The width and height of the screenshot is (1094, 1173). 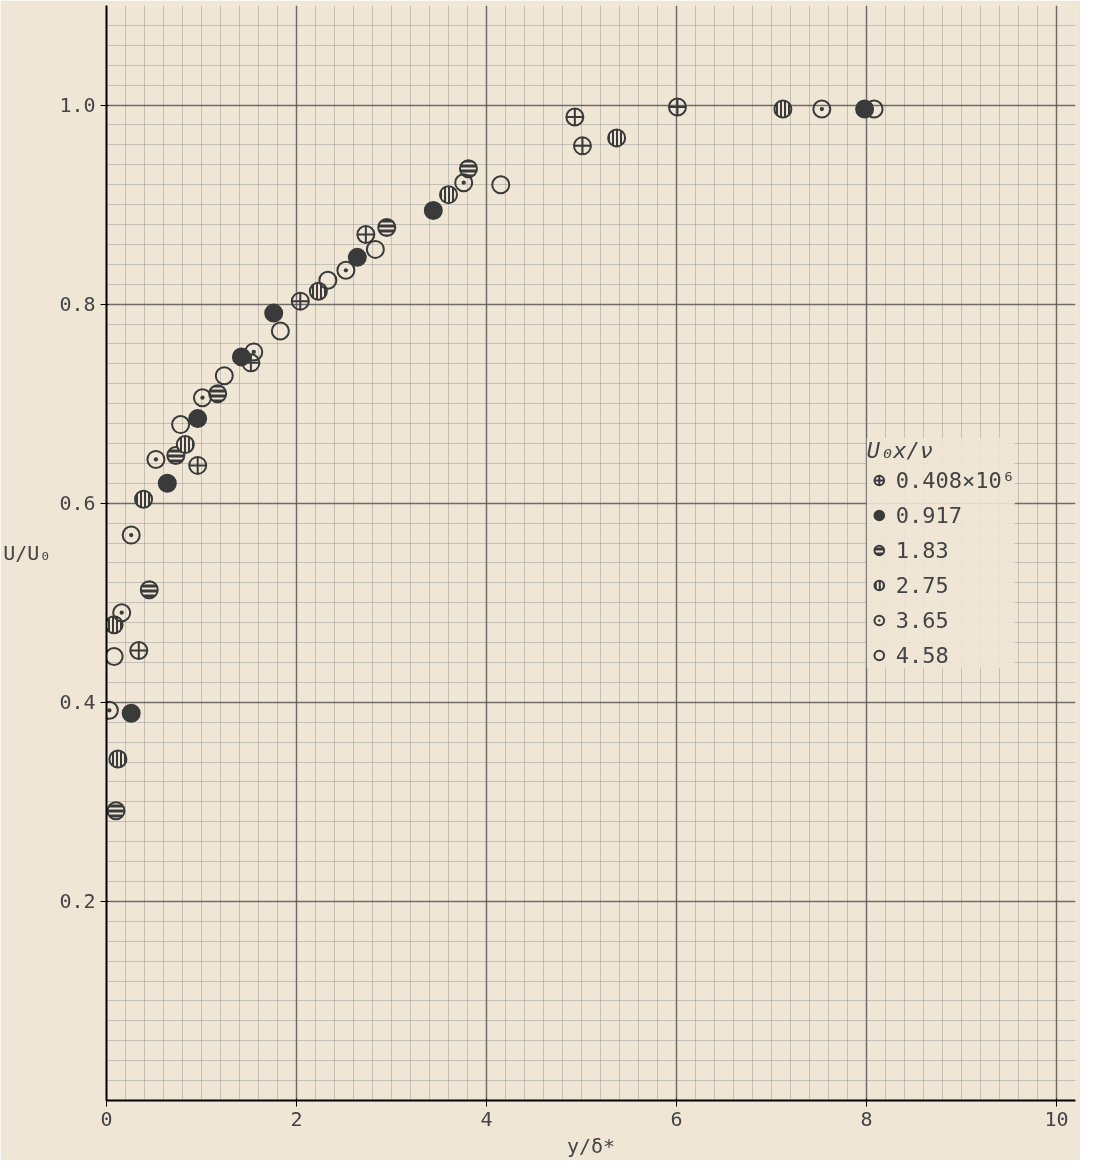 I want to click on y-tick-label: 0.4, so click(x=77, y=702).